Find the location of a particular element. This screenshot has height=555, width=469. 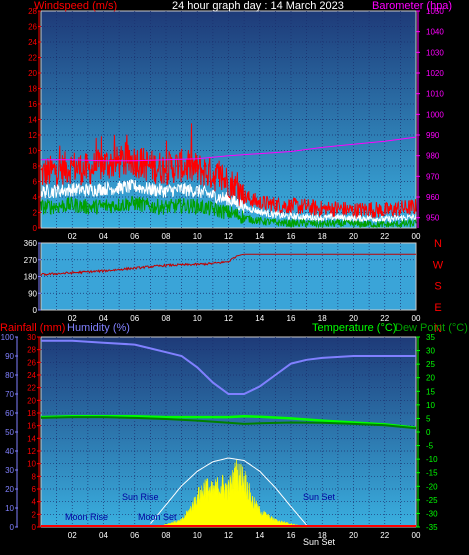

humidity-y-tick-label: 40 is located at coordinates (9, 451).